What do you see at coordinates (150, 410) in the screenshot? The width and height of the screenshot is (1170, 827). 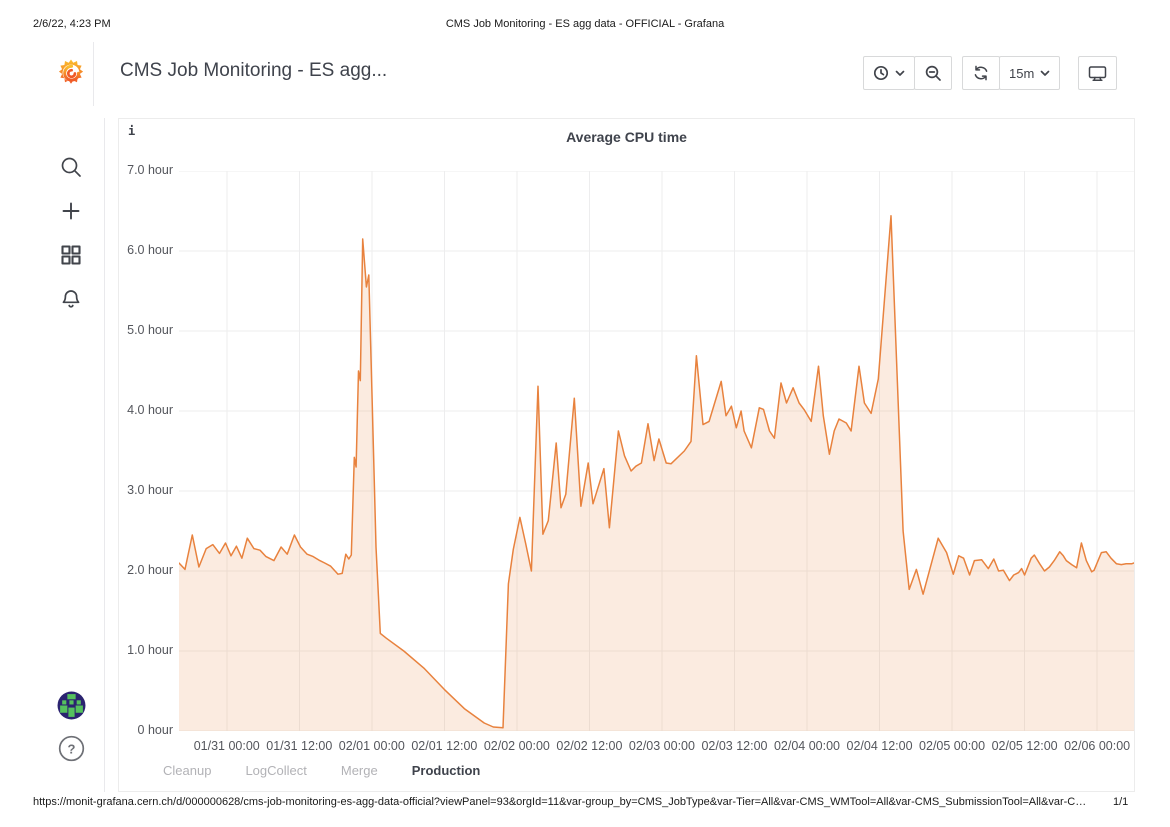 I see `y-axis-label: 4.0 hour` at bounding box center [150, 410].